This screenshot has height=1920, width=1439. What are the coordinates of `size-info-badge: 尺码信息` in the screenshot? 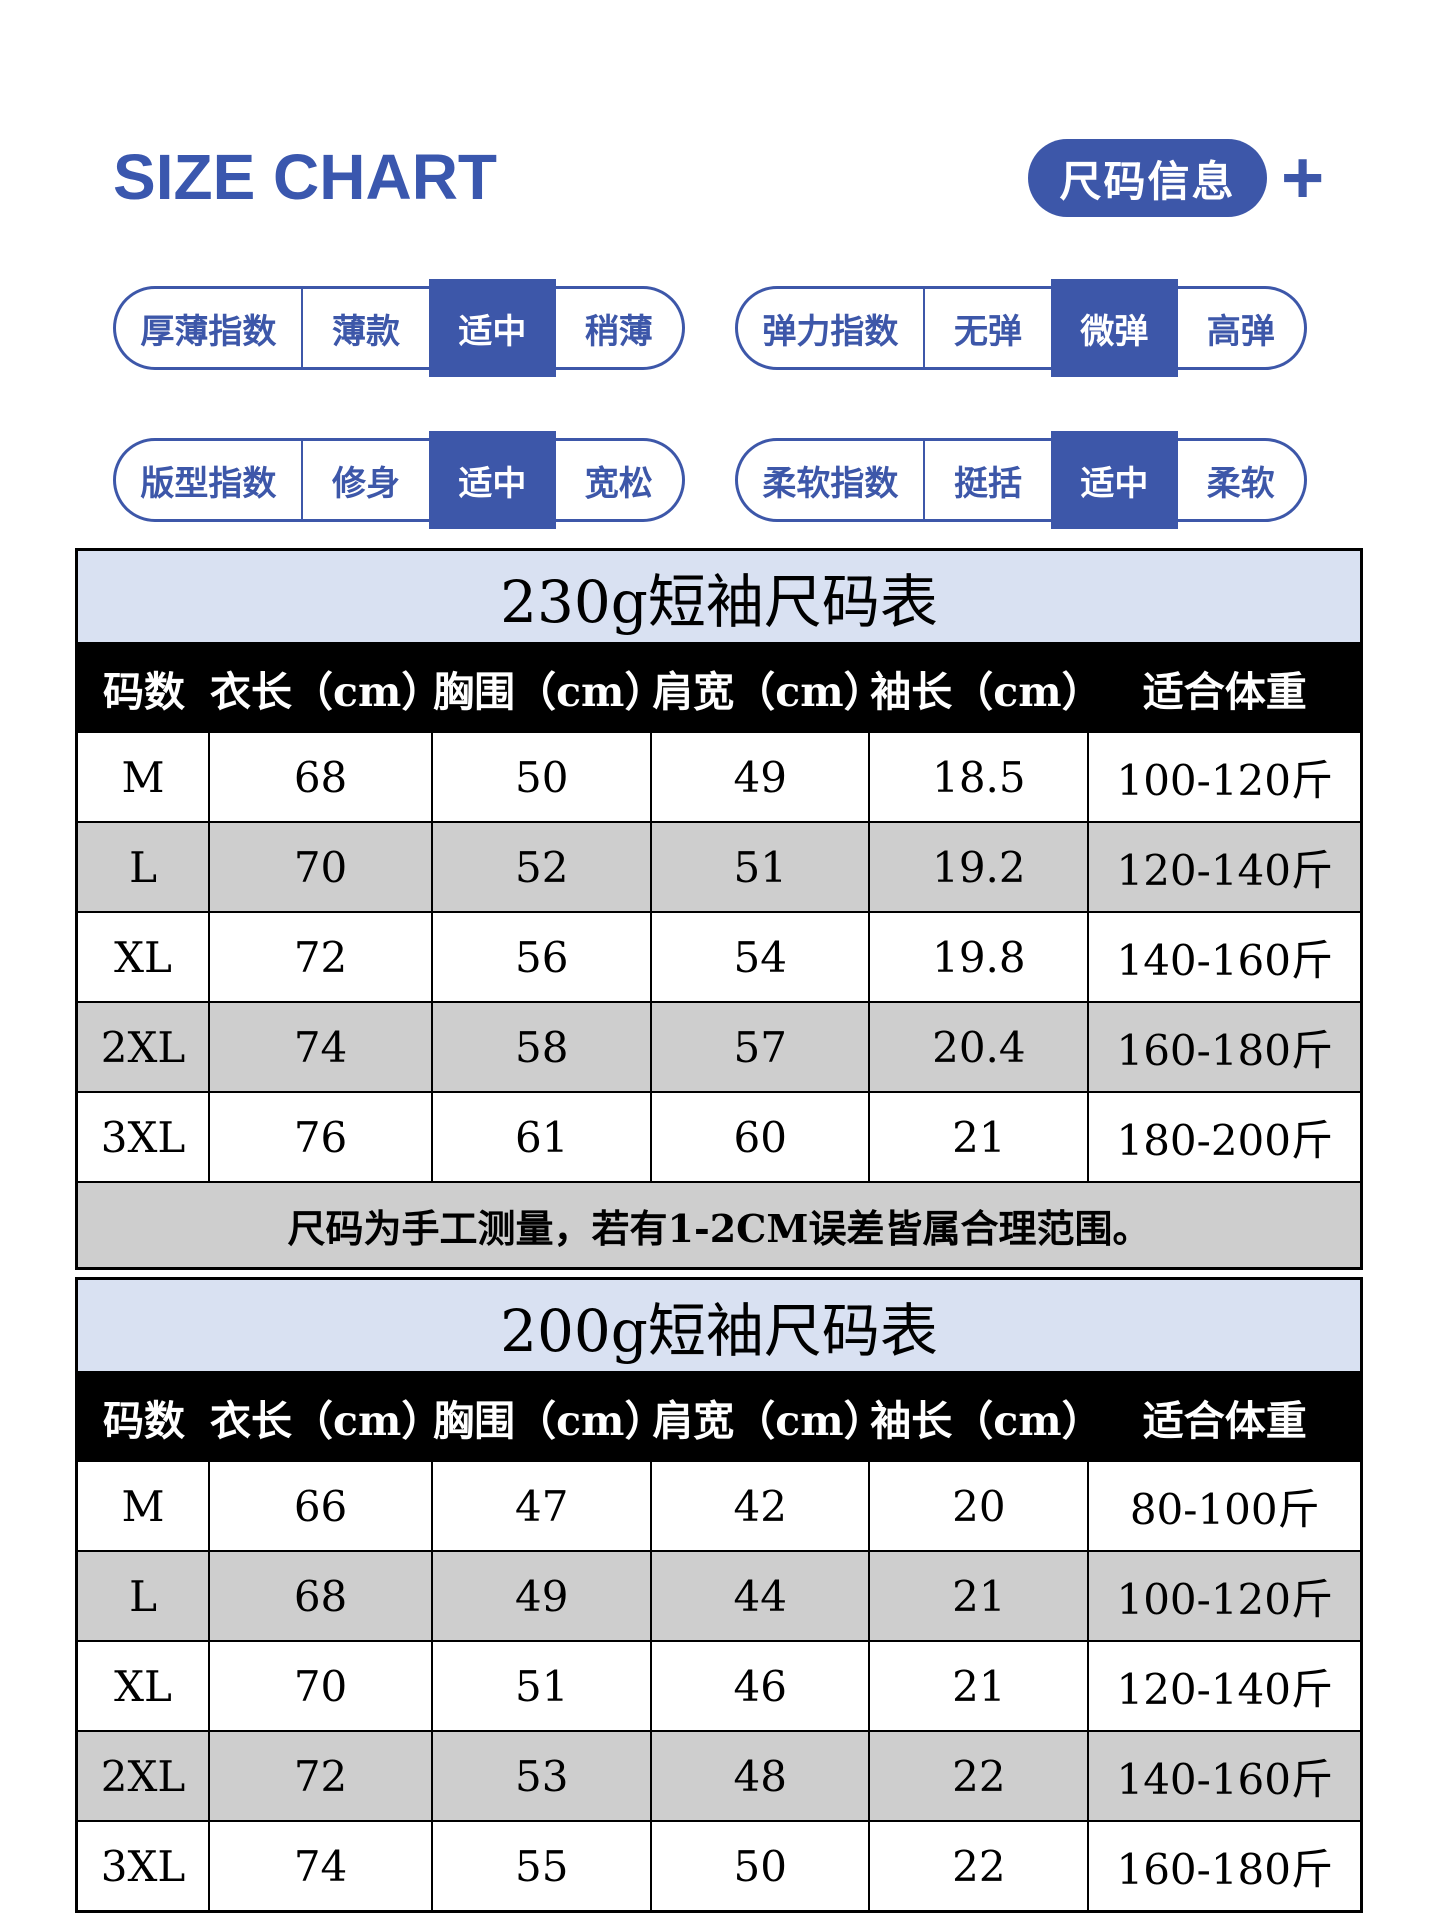 It's located at (1147, 178).